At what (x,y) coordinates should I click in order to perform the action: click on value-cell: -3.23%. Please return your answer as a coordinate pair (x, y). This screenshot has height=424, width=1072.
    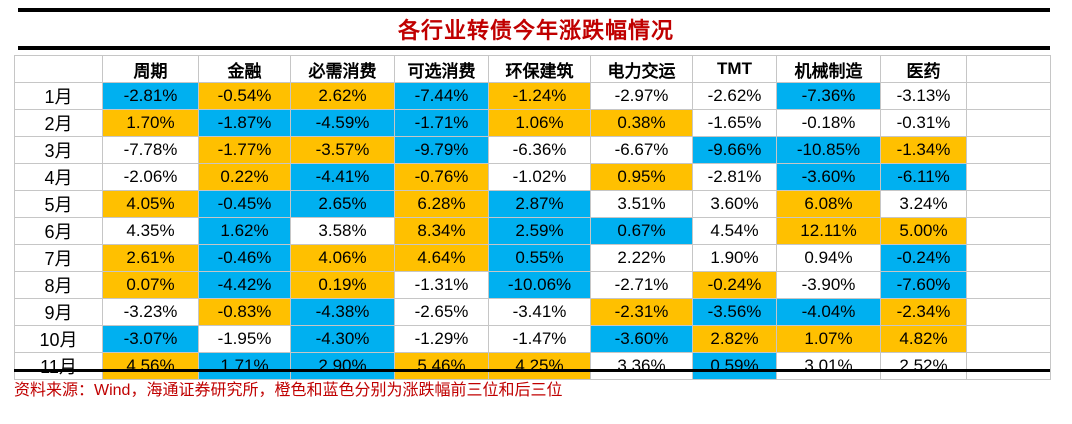
    Looking at the image, I should click on (150, 312).